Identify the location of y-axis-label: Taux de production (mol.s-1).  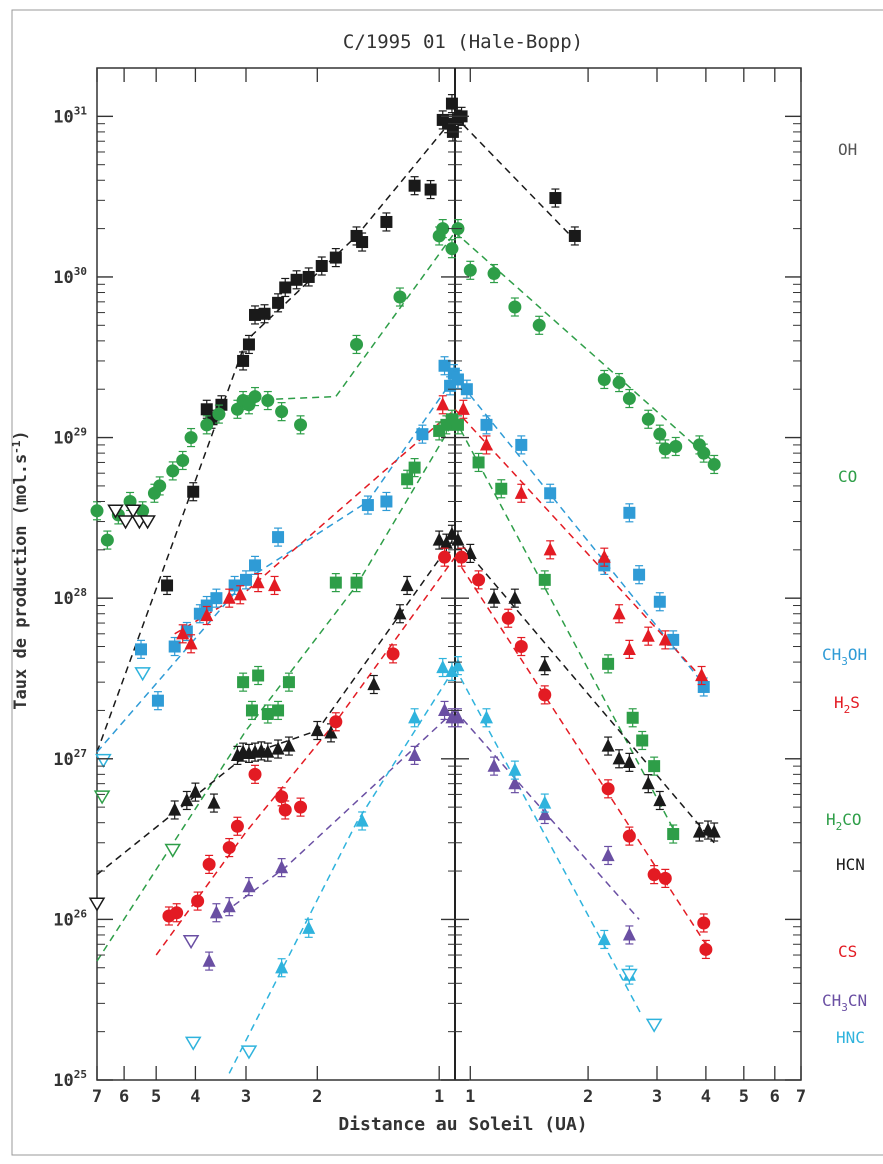
(20, 569).